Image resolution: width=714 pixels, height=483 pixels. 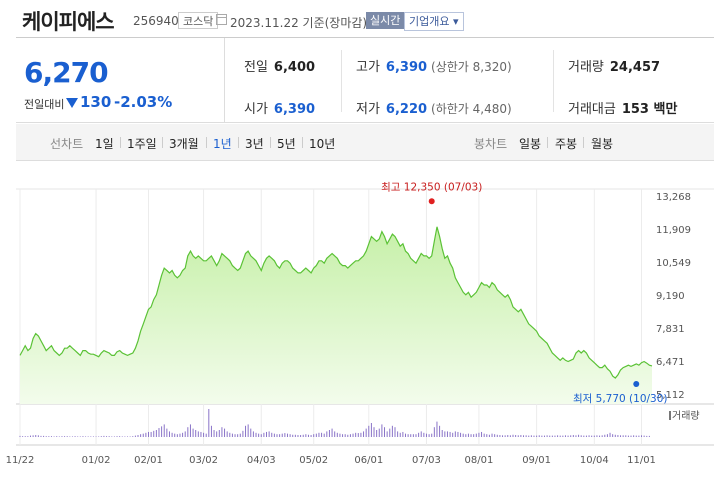 I want to click on y-tick-label: 10,549, so click(x=673, y=263).